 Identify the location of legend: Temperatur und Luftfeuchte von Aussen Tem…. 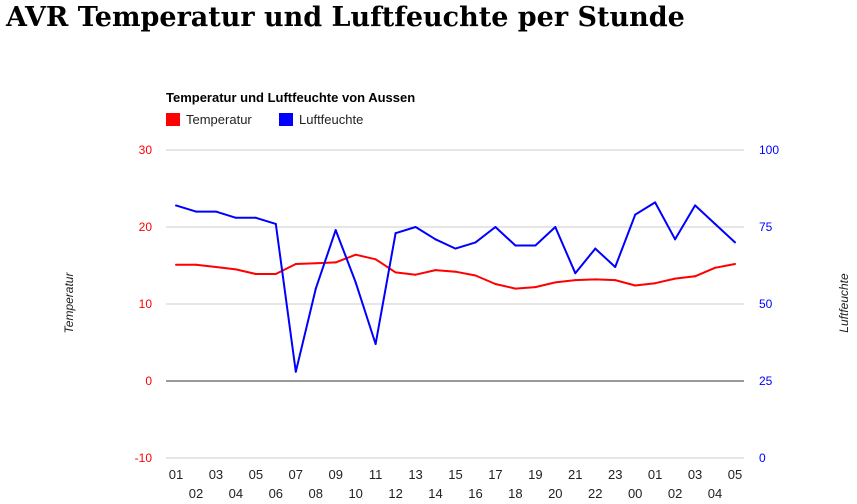
(290, 108).